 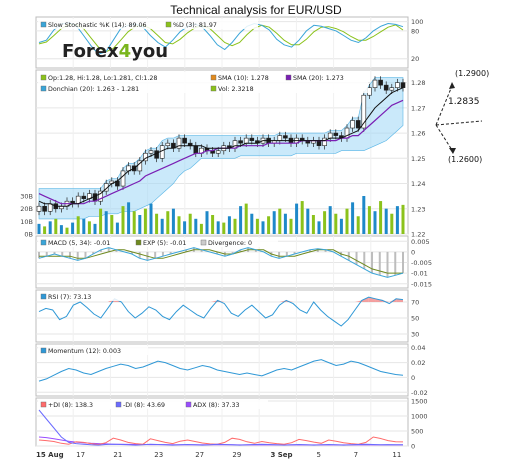 I want to click on annotation-arrow-up, so click(x=444, y=105).